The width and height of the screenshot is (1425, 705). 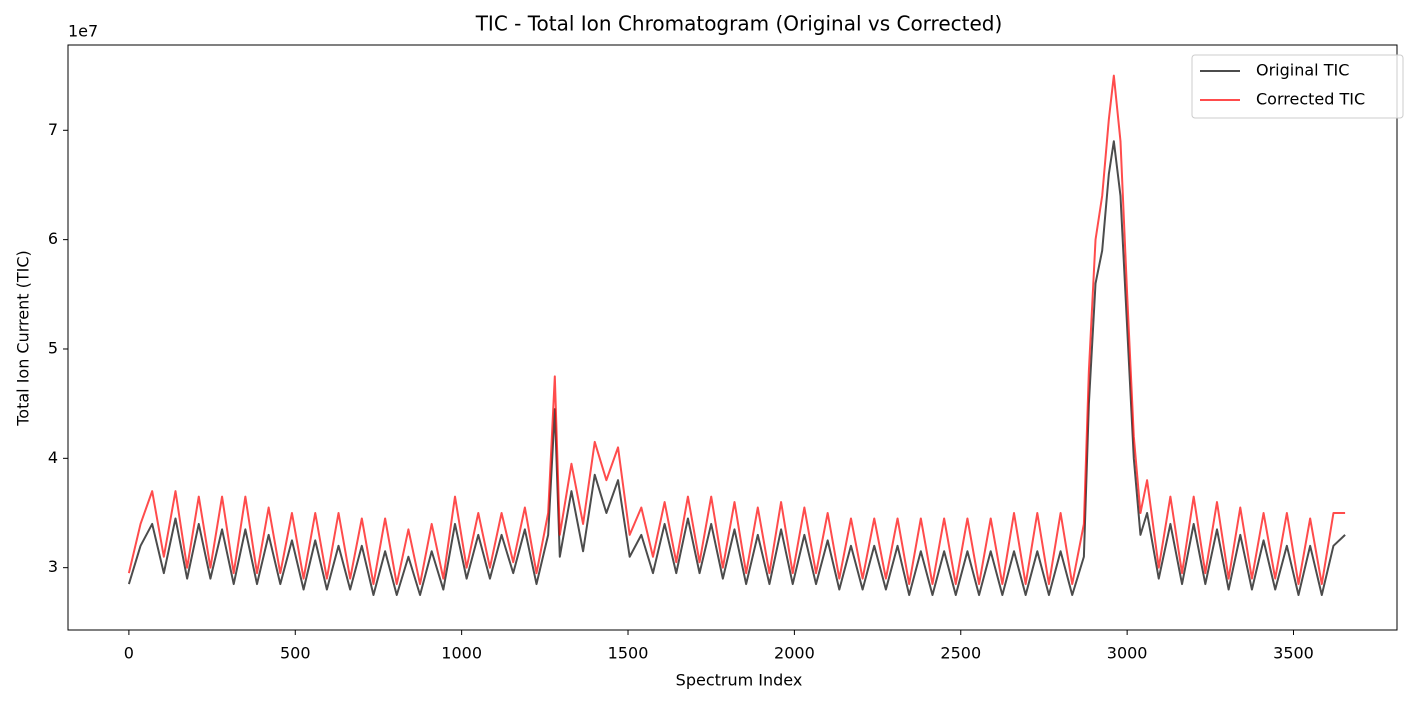 What do you see at coordinates (83, 31) in the screenshot?
I see `y-offset-label: 1e7` at bounding box center [83, 31].